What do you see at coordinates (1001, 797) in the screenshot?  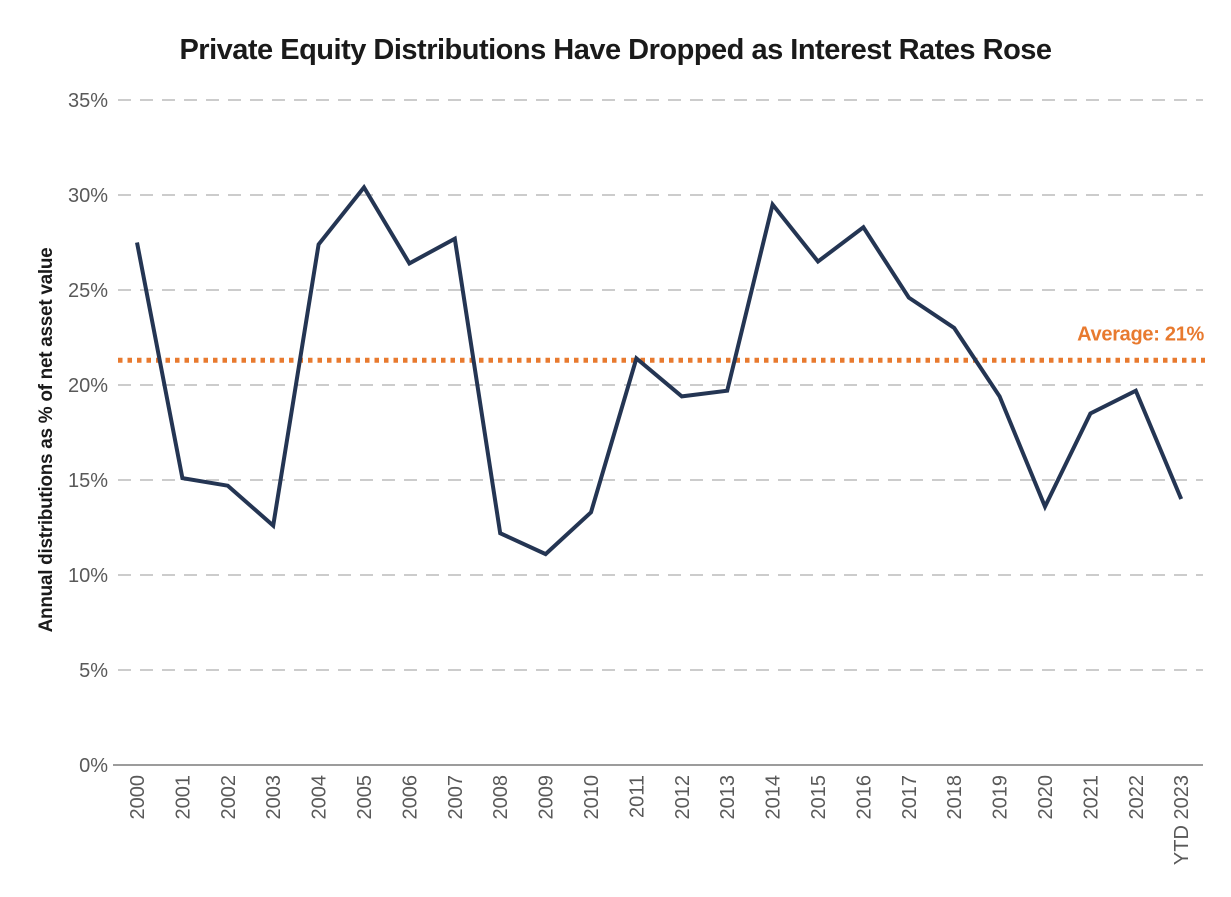 I see `x-tick-label: 2019` at bounding box center [1001, 797].